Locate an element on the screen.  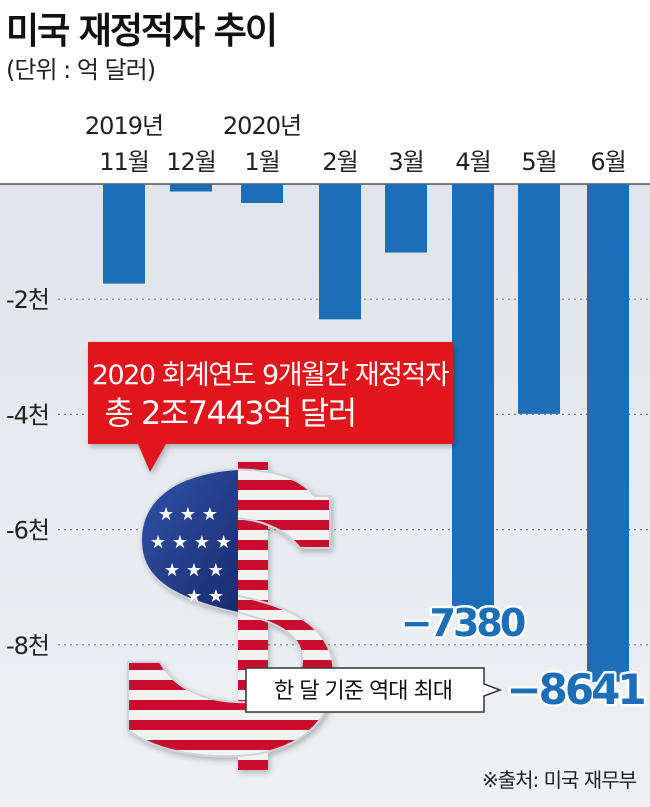
unit-label: (단위 : 억 달러) is located at coordinates (81, 70).